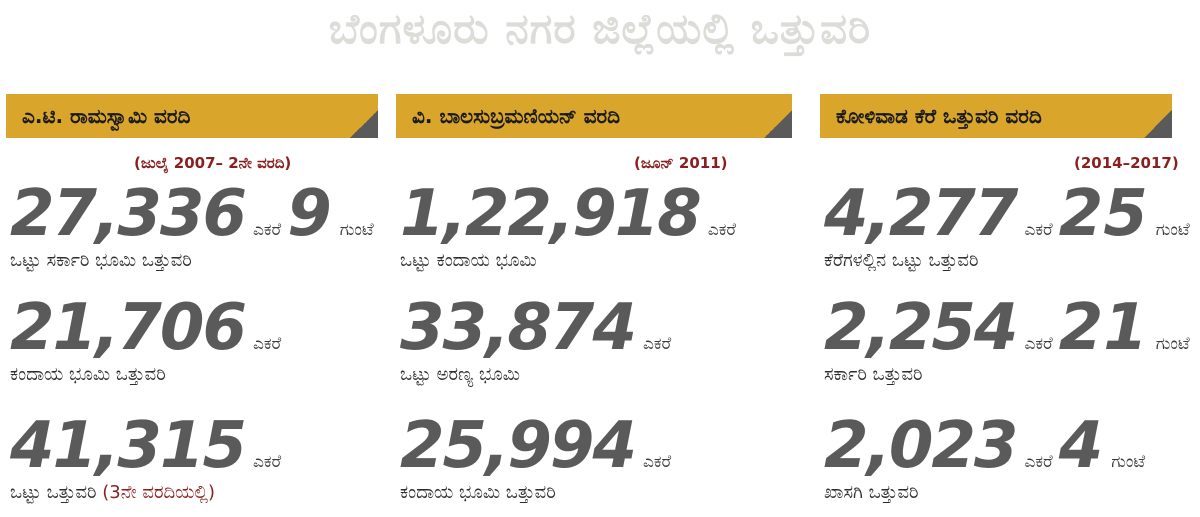  Describe the element at coordinates (1126, 163) in the screenshot. I see `report-period: (2014–2017)` at that location.